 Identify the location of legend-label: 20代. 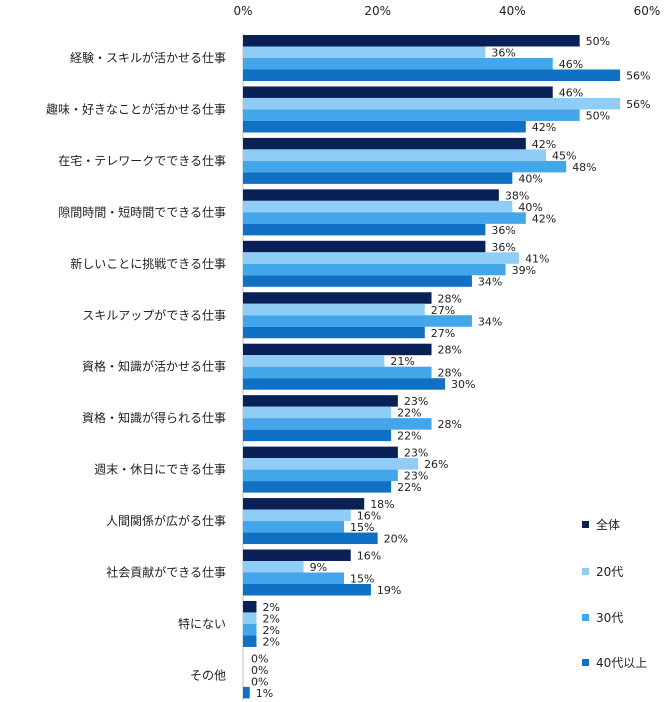
(609, 572).